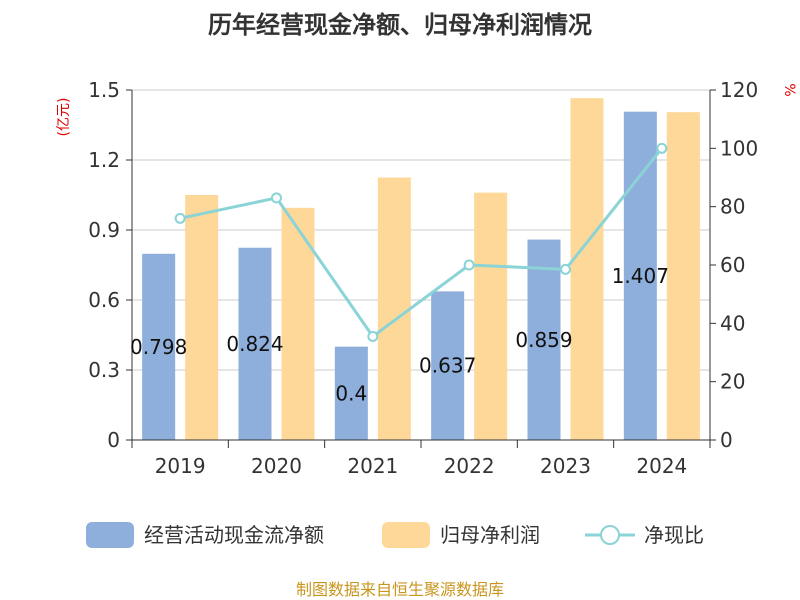  I want to click on chart-title: 历年经营现金净额、归母净利润情况, so click(400, 25).